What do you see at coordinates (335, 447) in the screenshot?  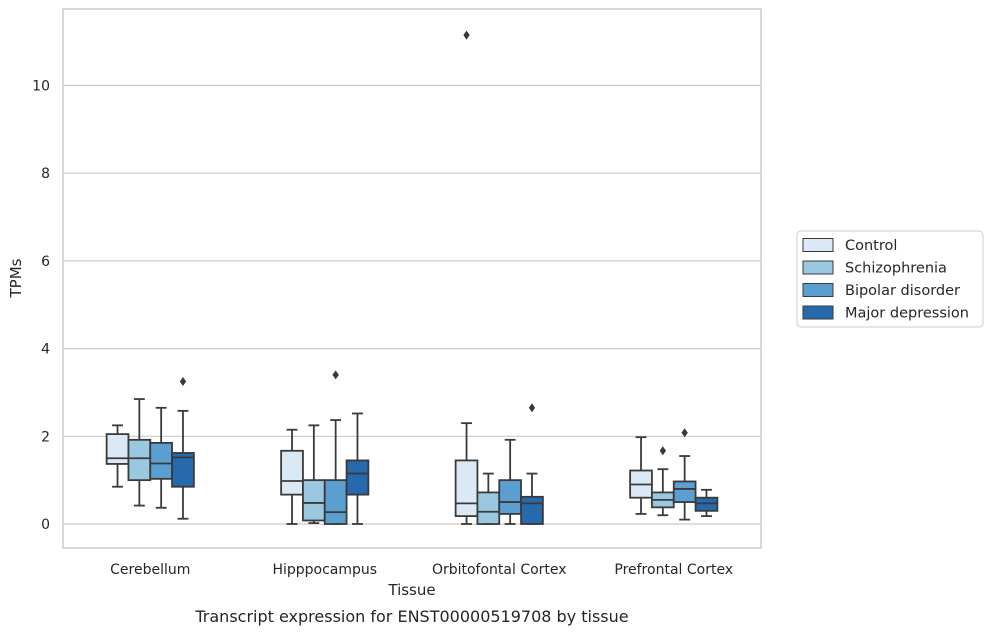 I see `box-bipolar-disorder-hipppocampus` at bounding box center [335, 447].